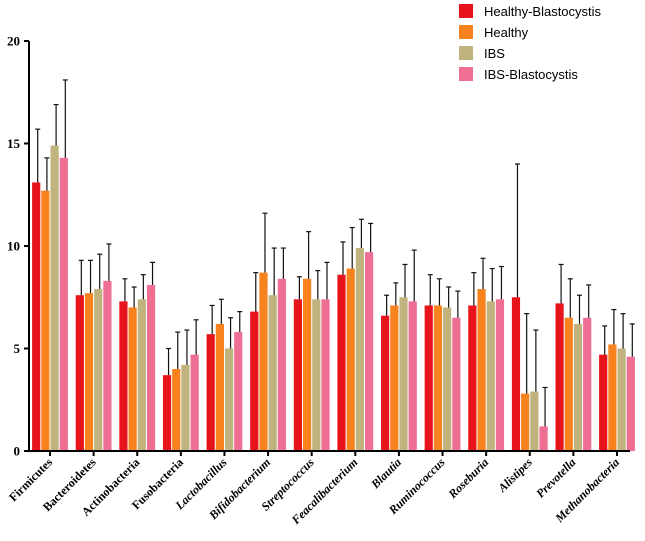 The image size is (645, 541). I want to click on y-tick-label: 0, so click(17, 451).